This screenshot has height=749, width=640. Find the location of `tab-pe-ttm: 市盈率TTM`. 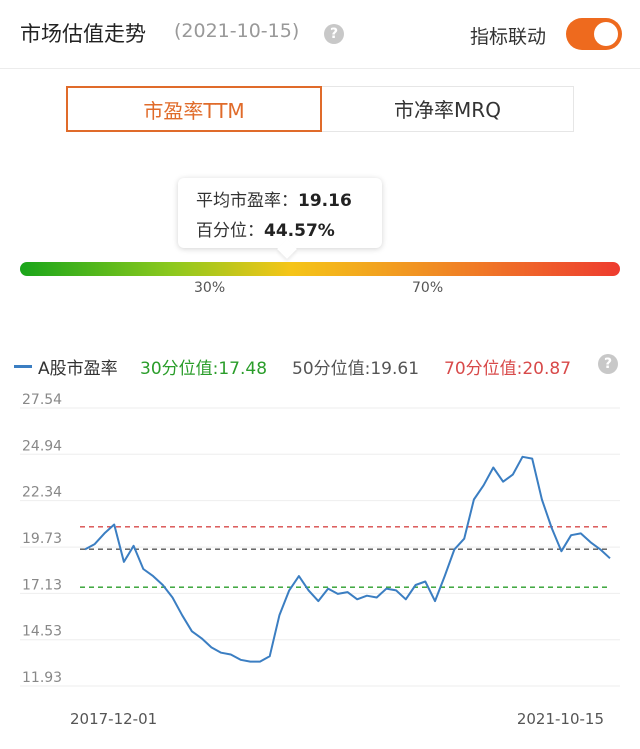

tab-pe-ttm: 市盈率TTM is located at coordinates (194, 109).